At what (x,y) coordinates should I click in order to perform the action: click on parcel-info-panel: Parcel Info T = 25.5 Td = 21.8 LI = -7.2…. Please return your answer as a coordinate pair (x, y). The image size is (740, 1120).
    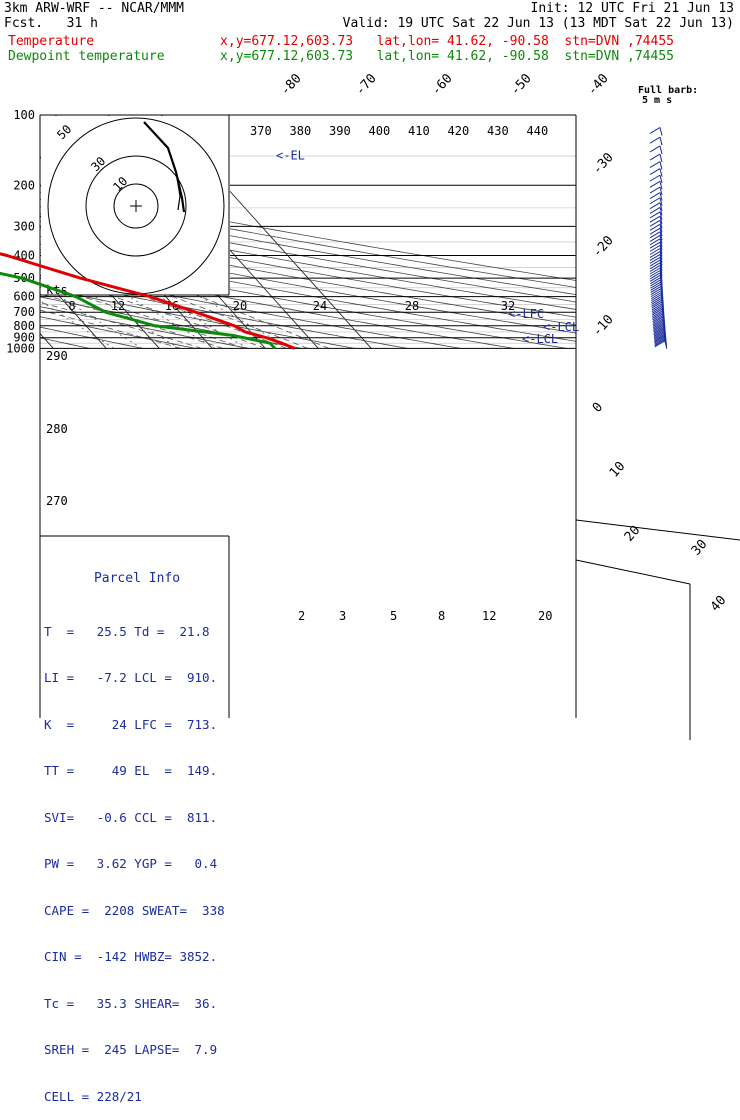
    Looking at the image, I should click on (137, 830).